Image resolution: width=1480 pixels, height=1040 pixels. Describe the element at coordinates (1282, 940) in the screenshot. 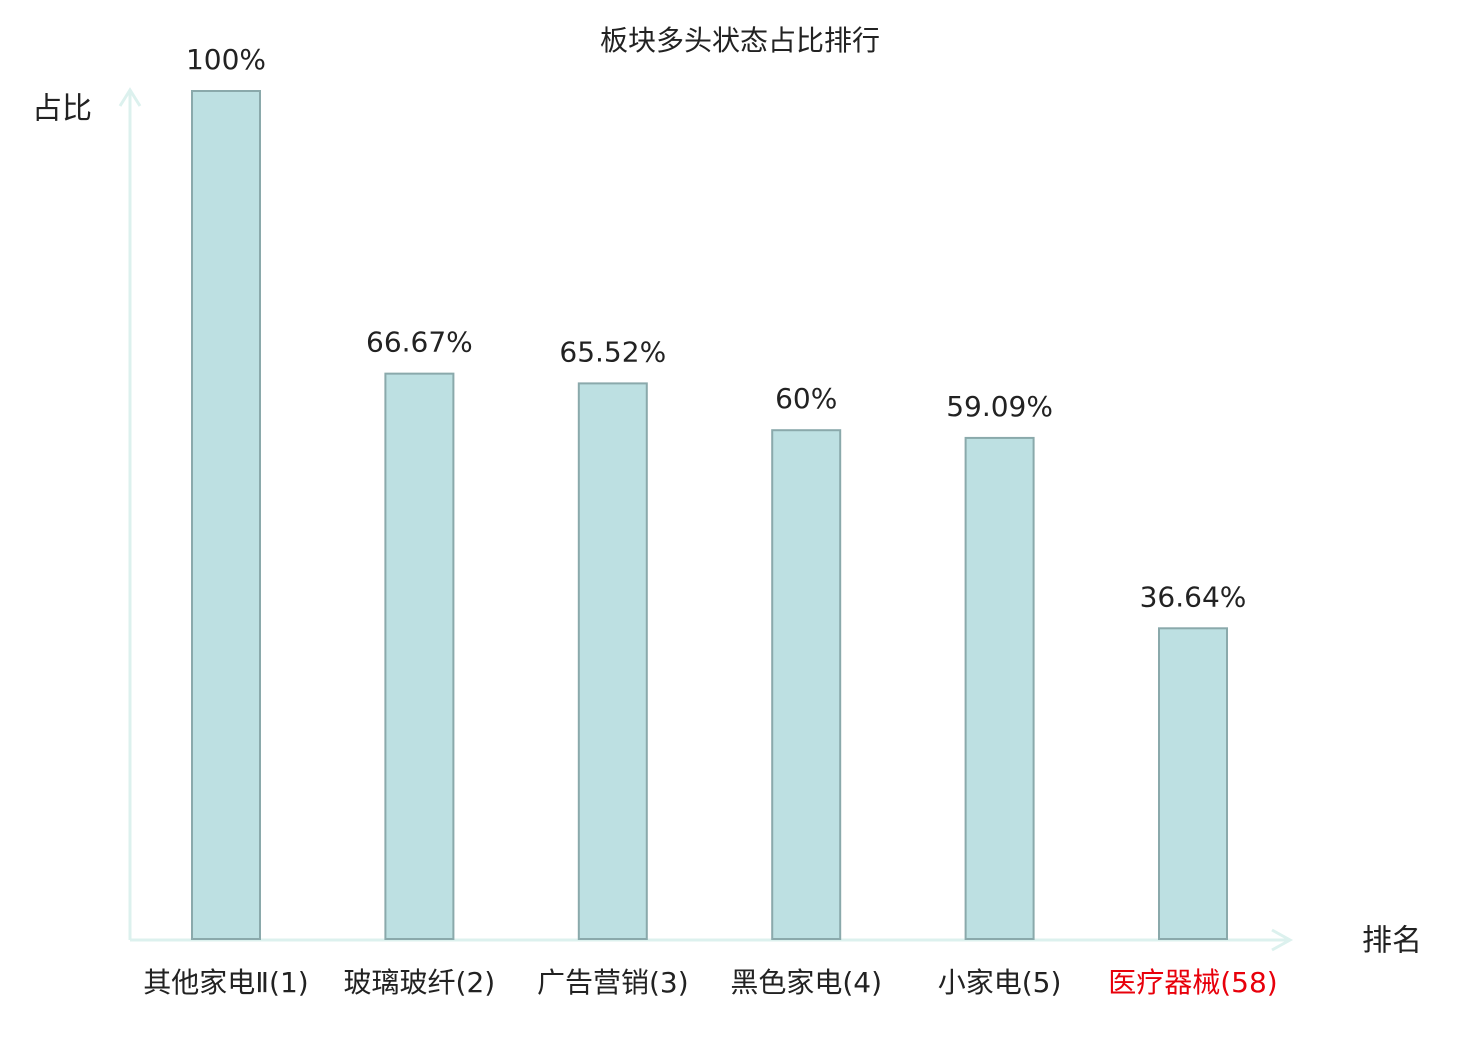

I see `x-axis-arrow` at that location.